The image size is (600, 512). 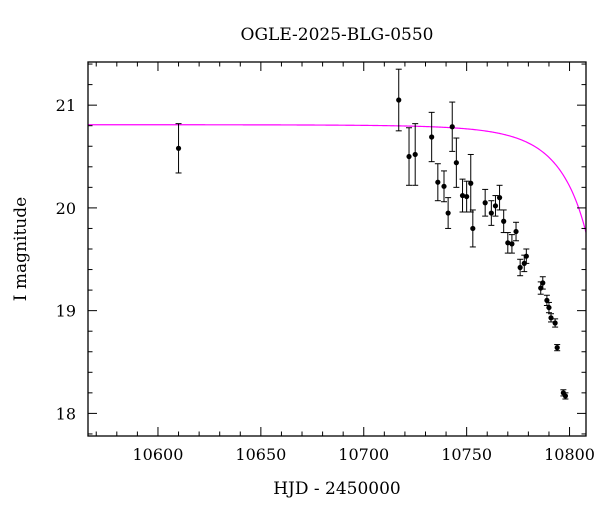 What do you see at coordinates (158, 454) in the screenshot?
I see `x-tick-label: 10600` at bounding box center [158, 454].